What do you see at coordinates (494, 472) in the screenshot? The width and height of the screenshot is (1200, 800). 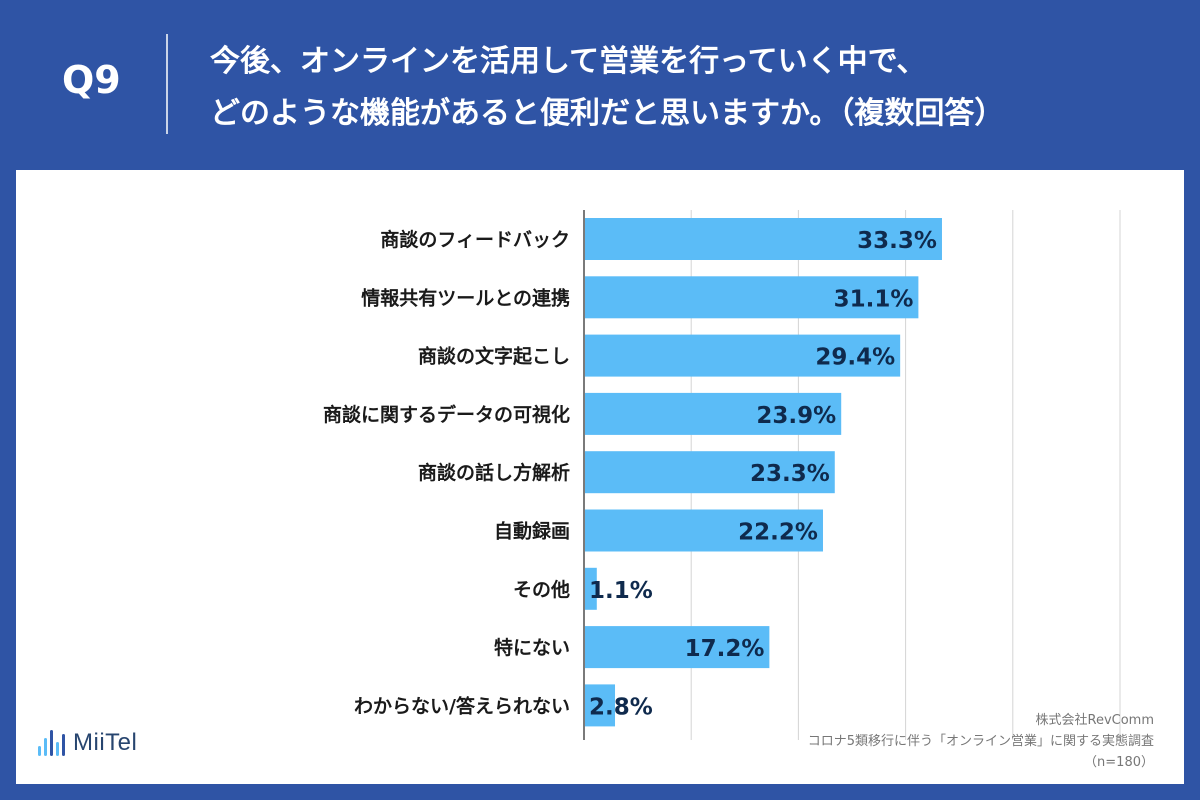 I see `category-label: 商談の話し方解析` at bounding box center [494, 472].